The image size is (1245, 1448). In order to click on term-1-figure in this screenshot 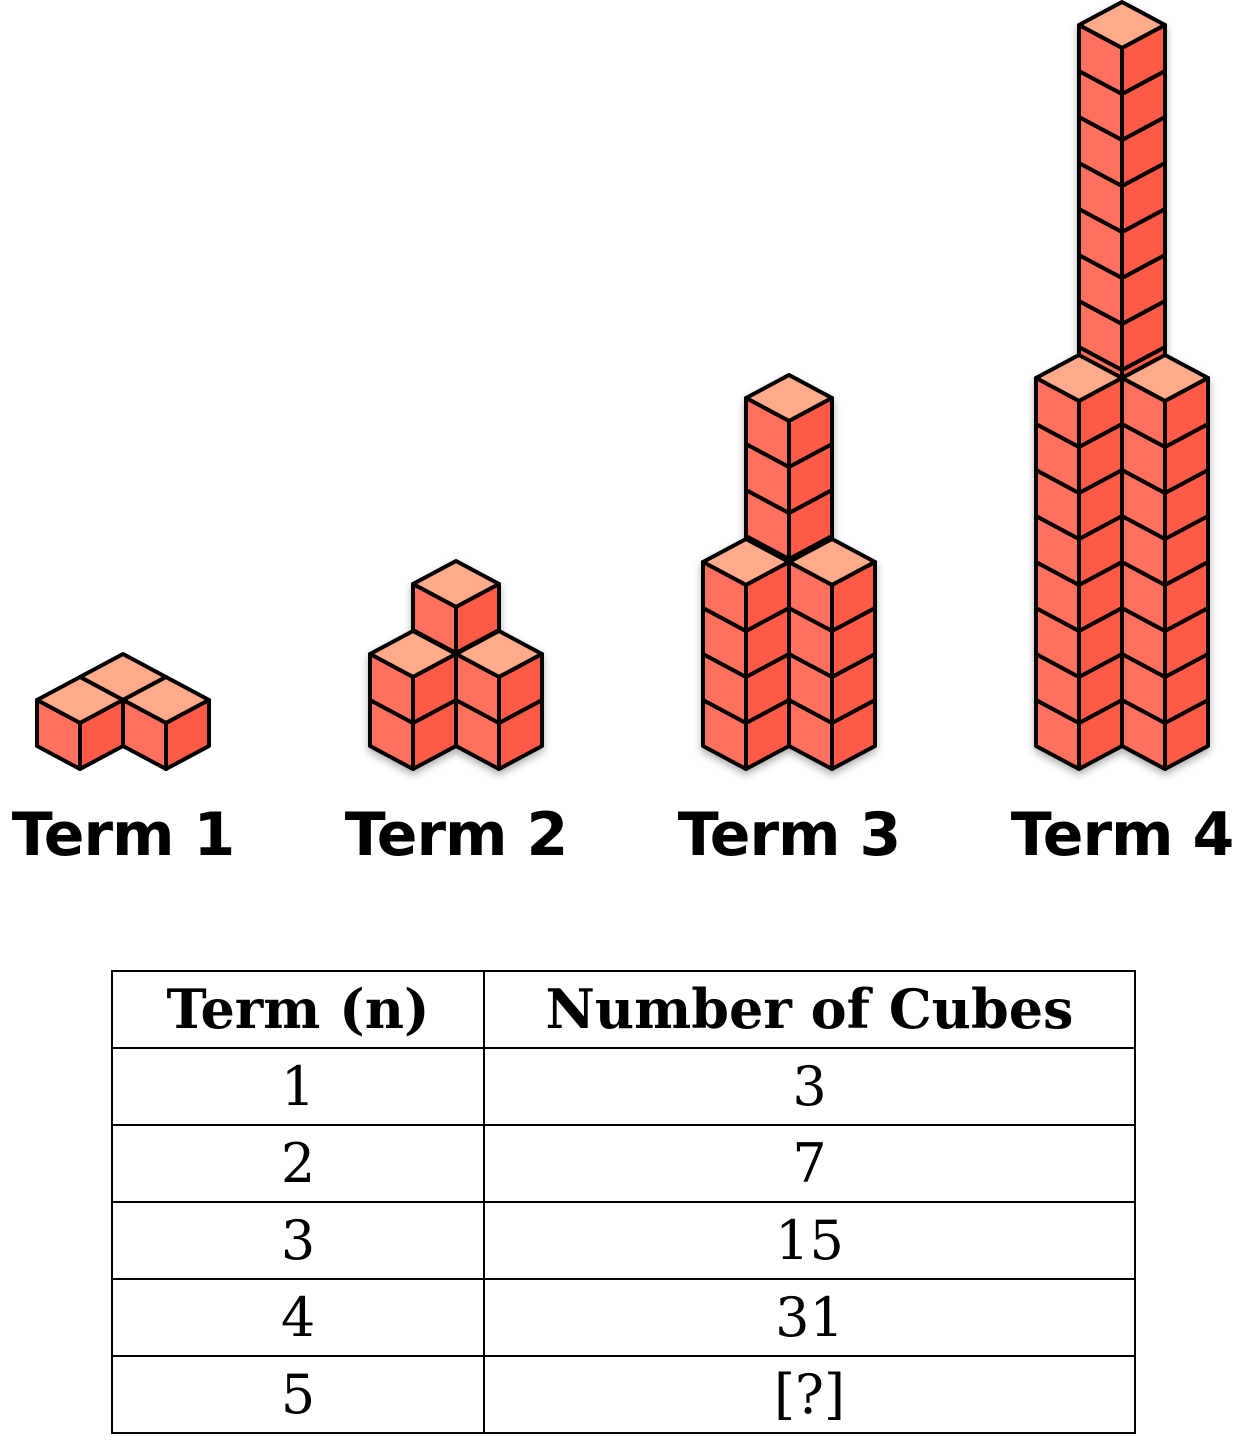, I will do `click(123, 711)`.